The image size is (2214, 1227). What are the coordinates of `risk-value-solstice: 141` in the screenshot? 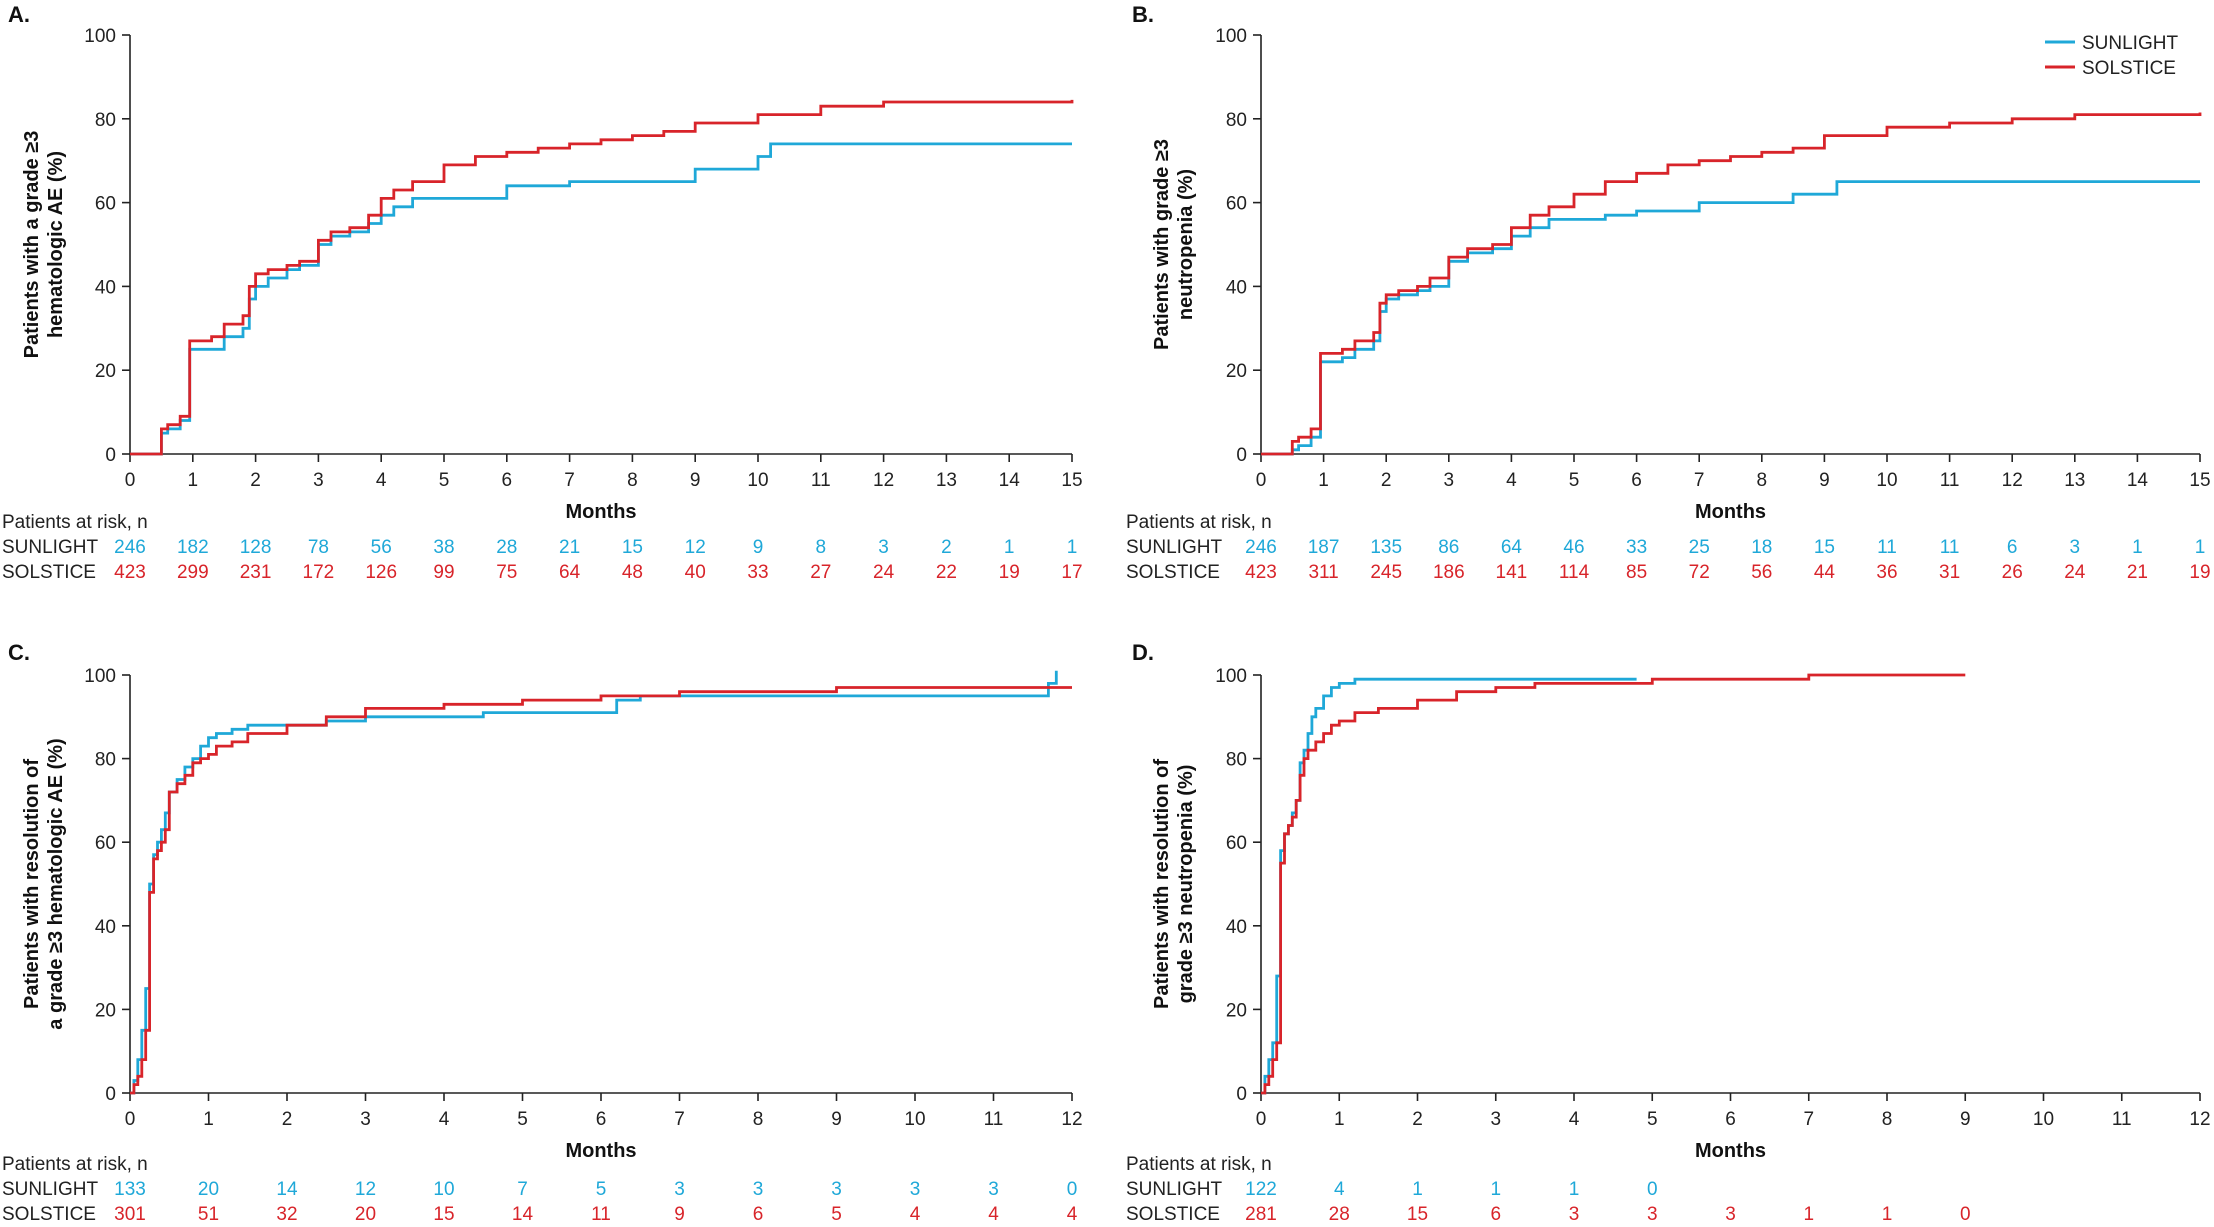 It's located at (1512, 572).